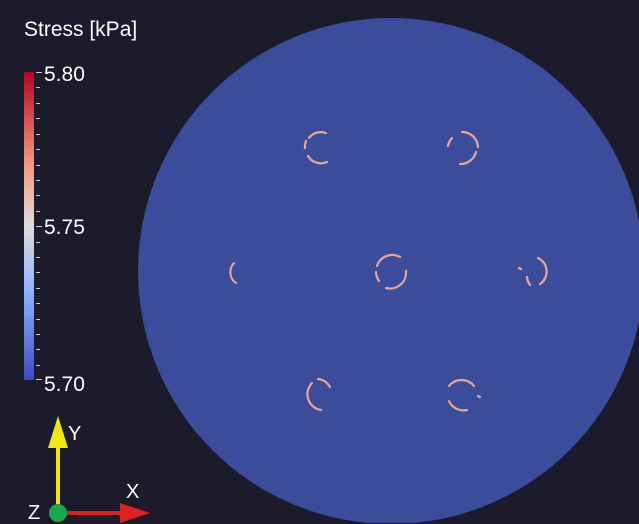 The image size is (639, 524). I want to click on stress-ring-right, so click(532, 271).